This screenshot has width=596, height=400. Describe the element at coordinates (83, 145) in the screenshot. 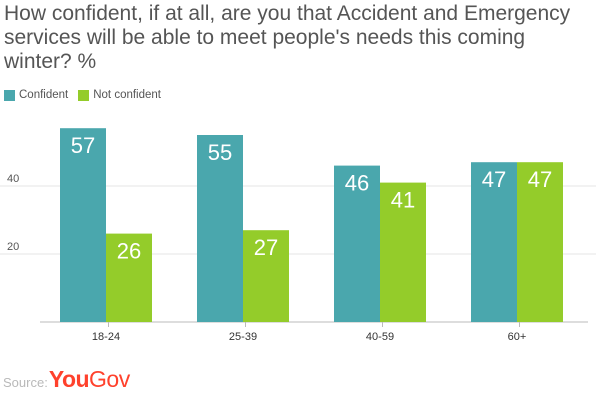

I see `data-label: 57` at that location.